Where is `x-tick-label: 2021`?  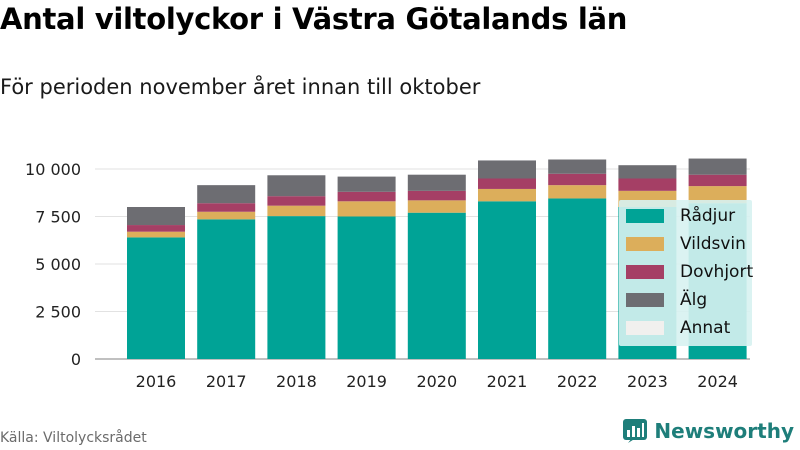
x-tick-label: 2021 is located at coordinates (507, 381).